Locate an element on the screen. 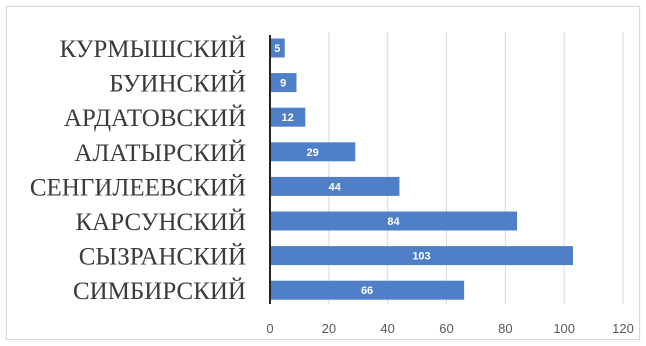 The image size is (646, 346). data-label-6: 103 is located at coordinates (421, 257).